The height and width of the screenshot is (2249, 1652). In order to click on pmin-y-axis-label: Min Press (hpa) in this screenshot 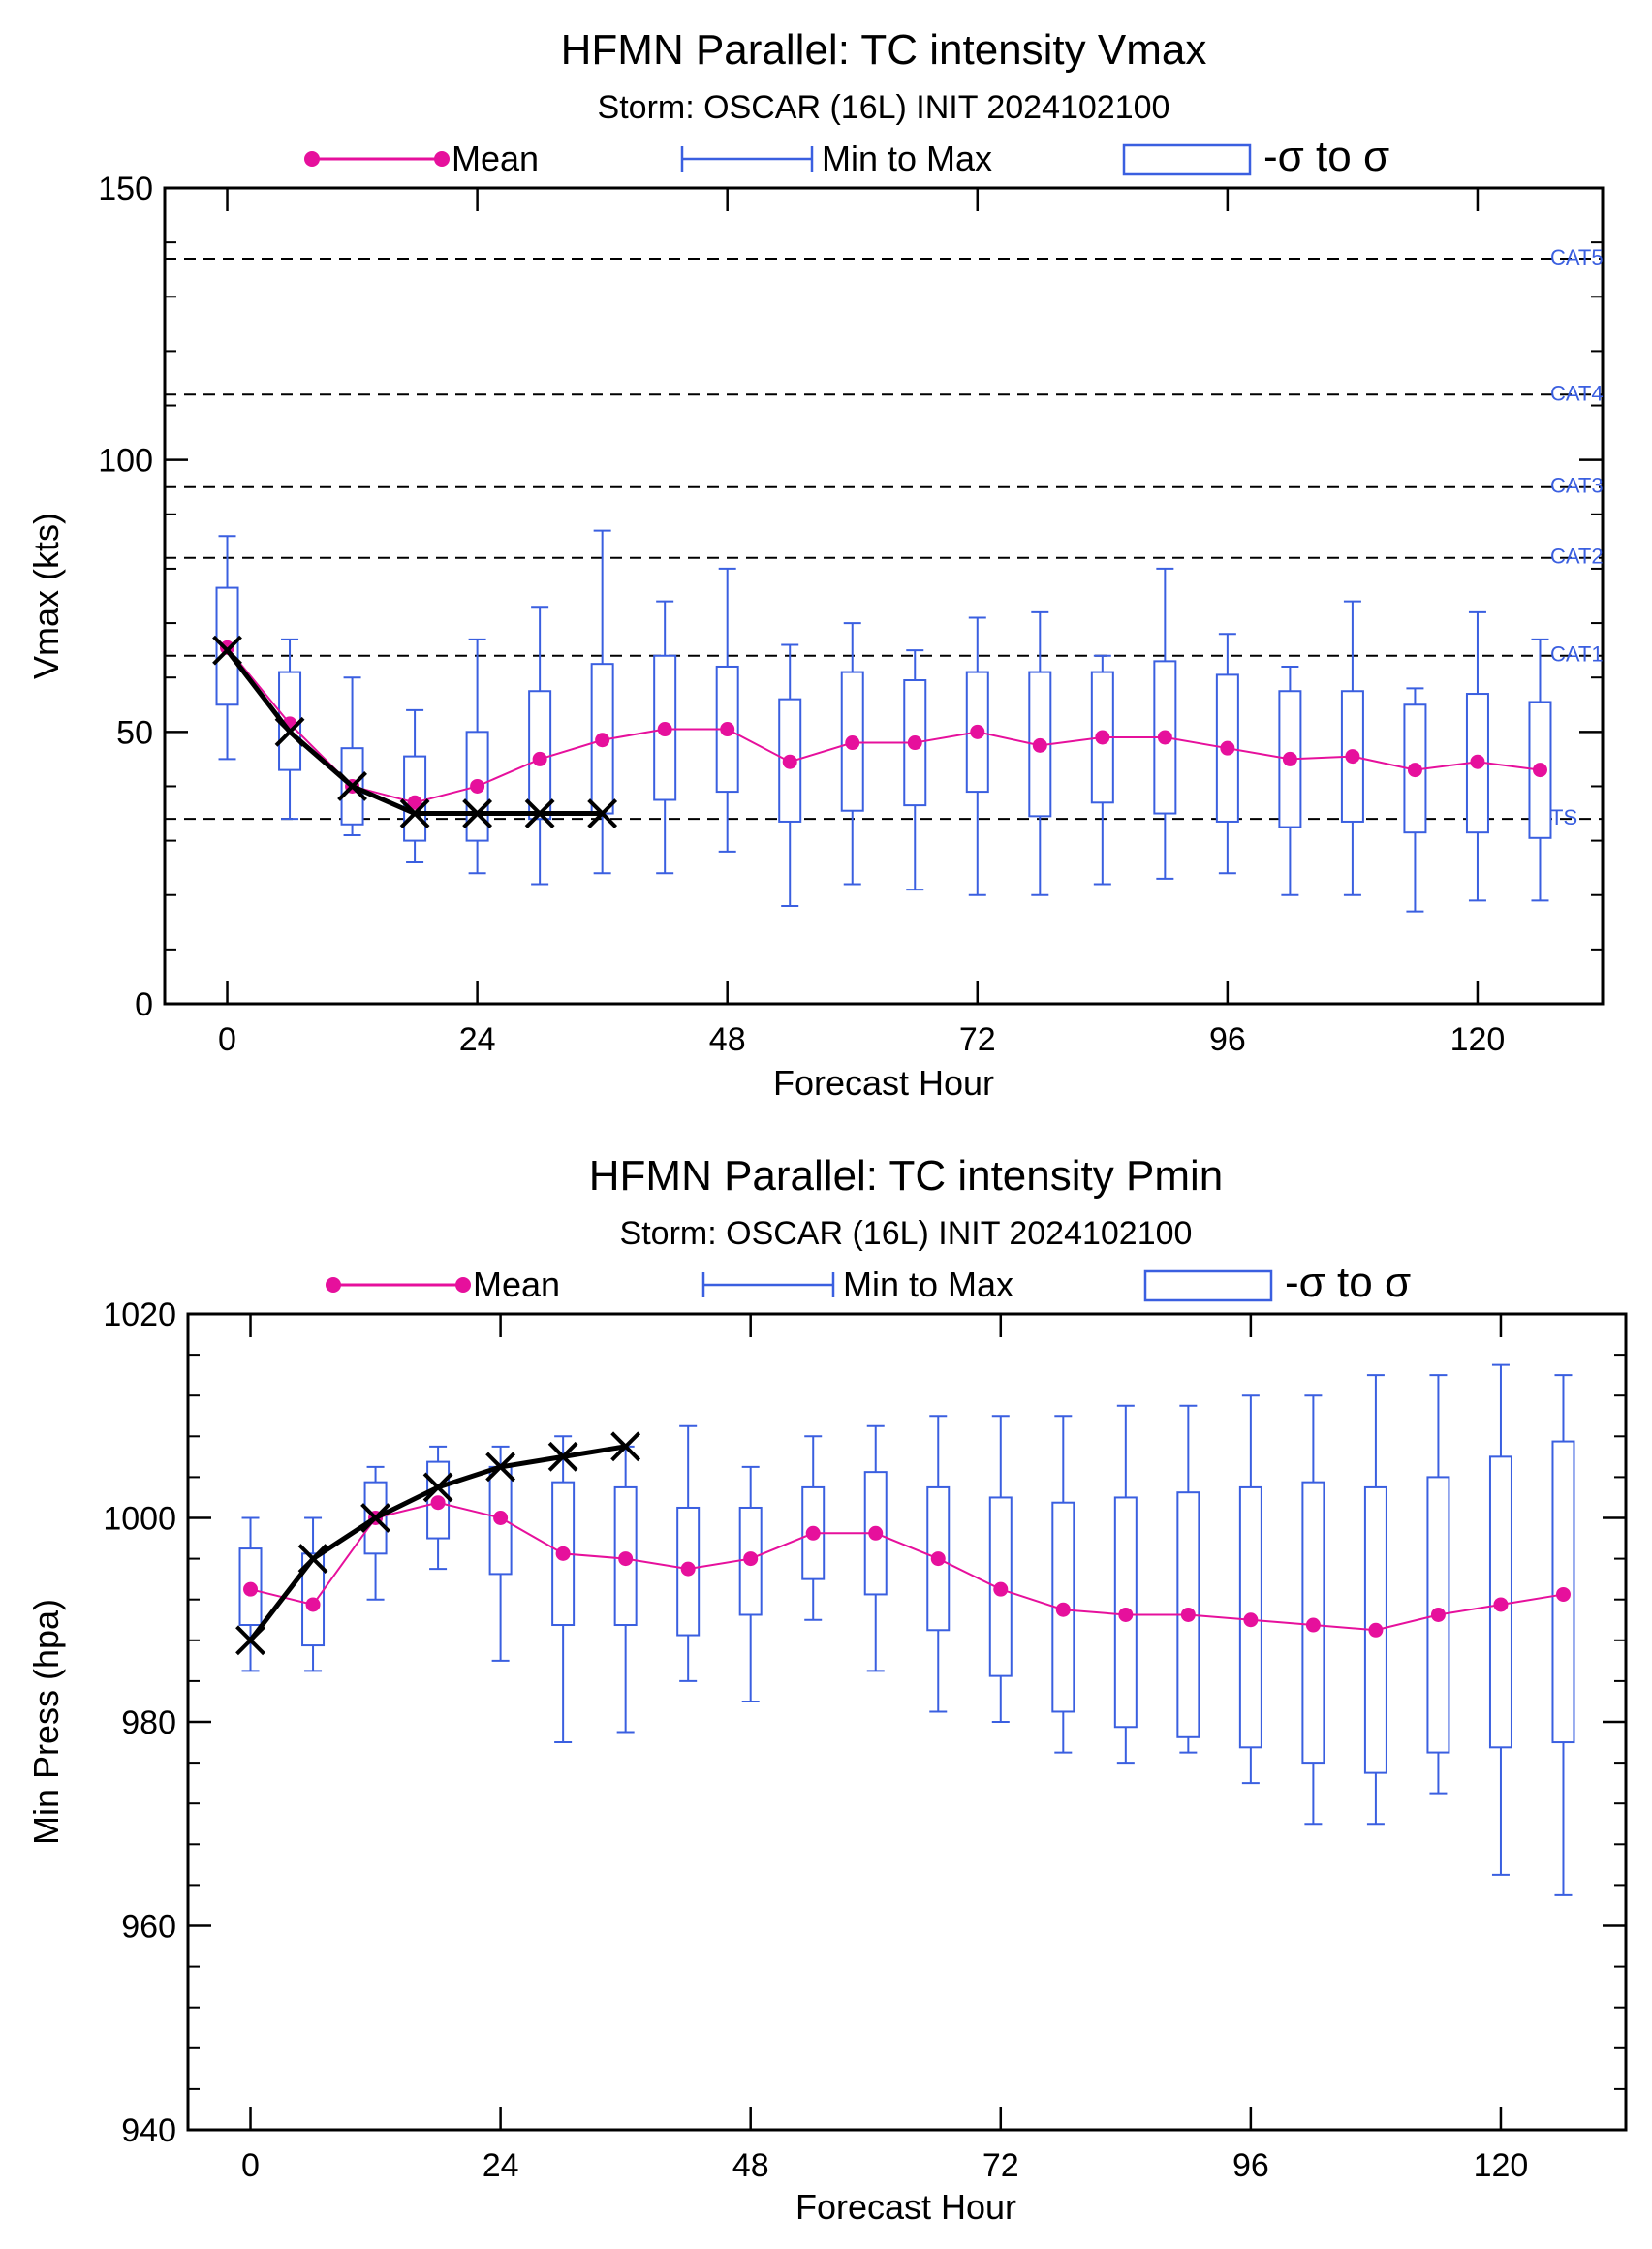, I will do `click(46, 1722)`.